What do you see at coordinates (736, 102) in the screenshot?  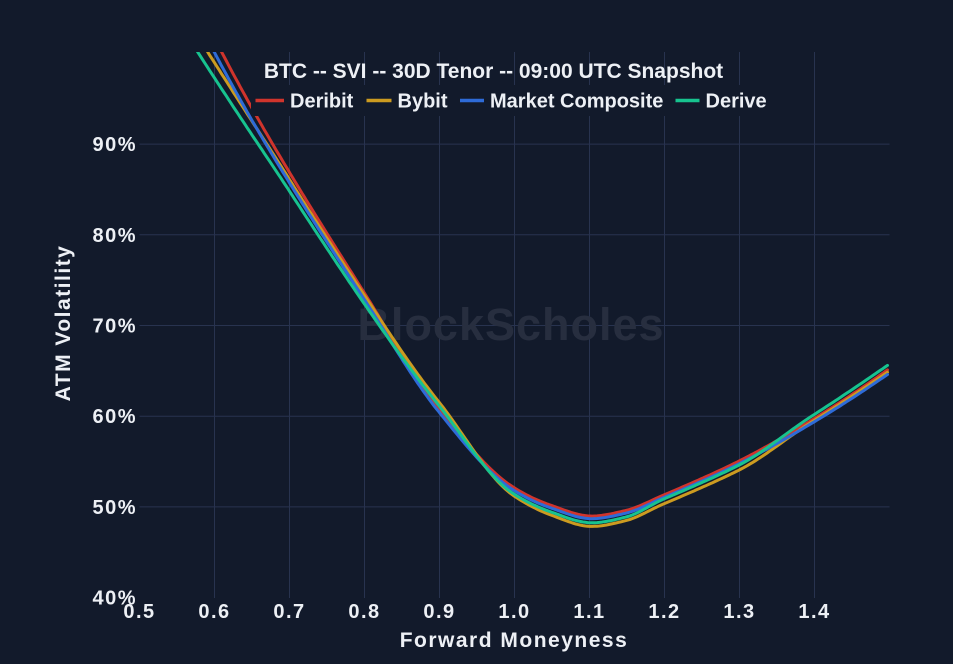 I see `svg-text: Derive` at bounding box center [736, 102].